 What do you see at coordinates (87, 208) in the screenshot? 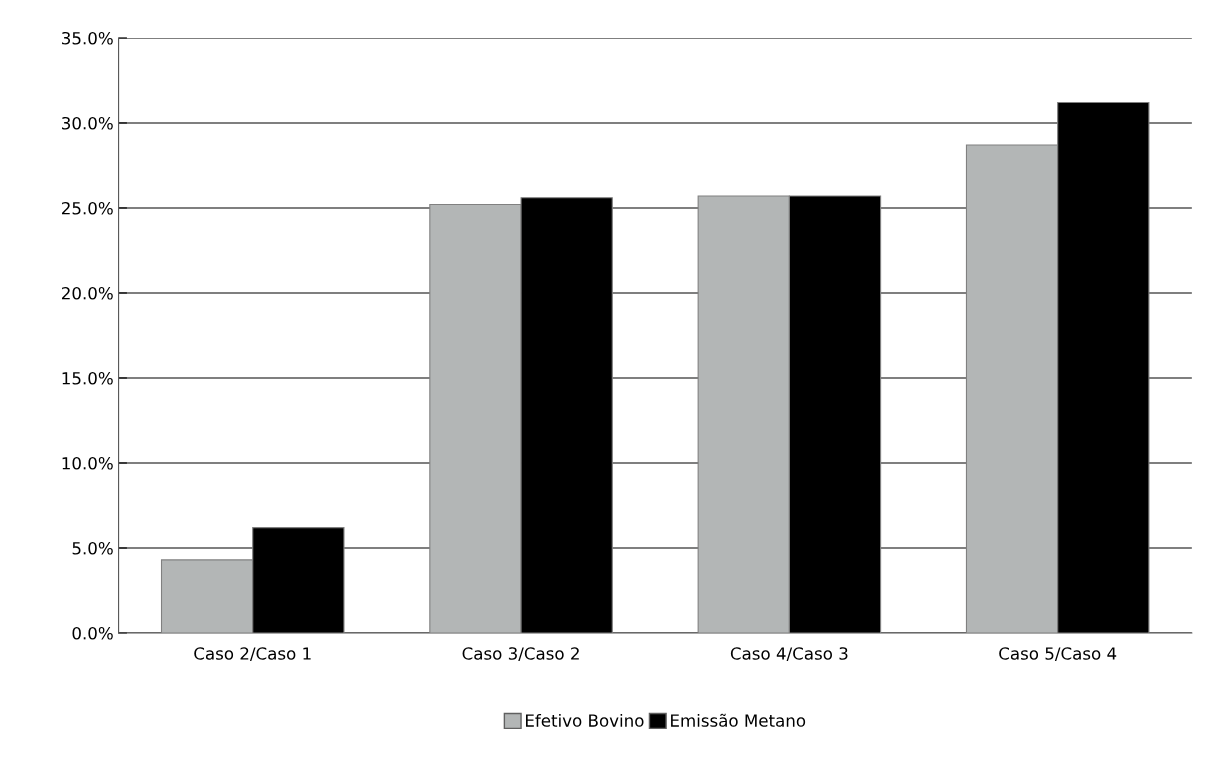
I see `y-tick-label: 25.0%` at bounding box center [87, 208].